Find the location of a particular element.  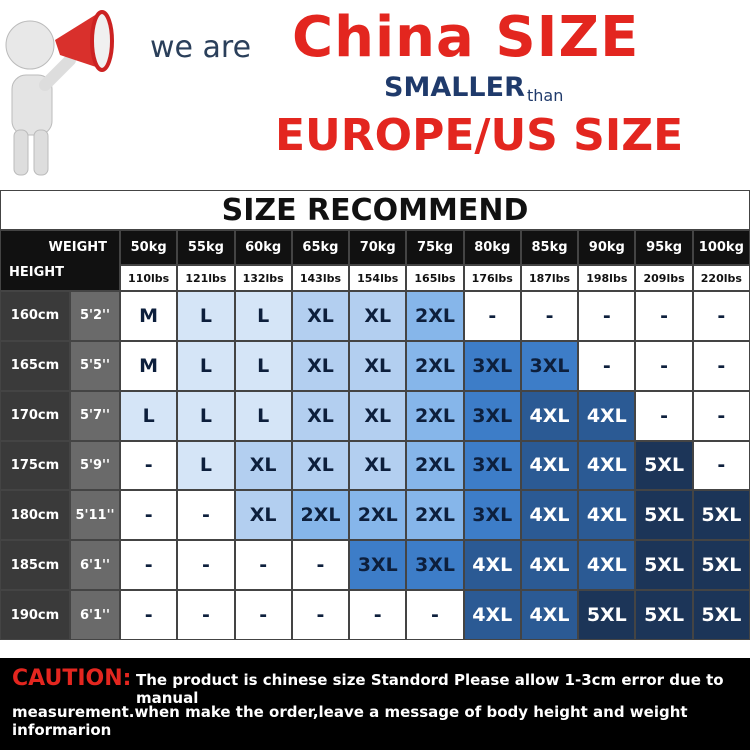

weight-lbs: 187lbs is located at coordinates (549, 278).